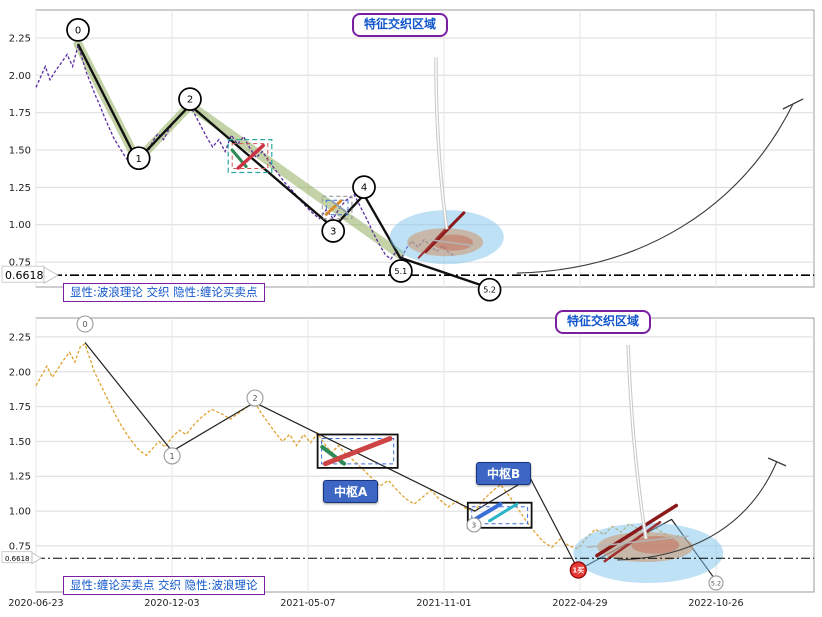  What do you see at coordinates (603, 322) in the screenshot?
I see `bottom-chart-title-badge: 特征交织区域` at bounding box center [603, 322].